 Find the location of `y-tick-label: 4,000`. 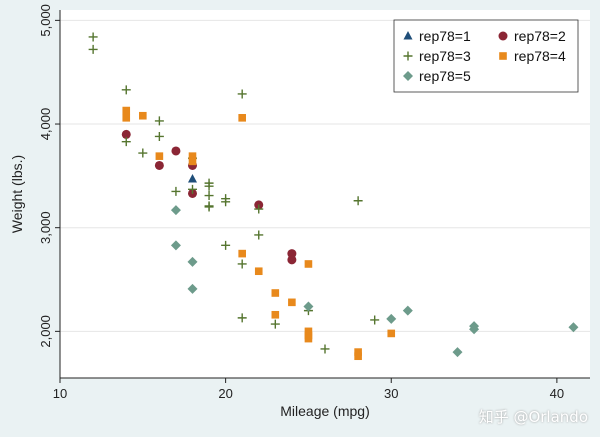

y-tick-label: 4,000 is located at coordinates (45, 124).